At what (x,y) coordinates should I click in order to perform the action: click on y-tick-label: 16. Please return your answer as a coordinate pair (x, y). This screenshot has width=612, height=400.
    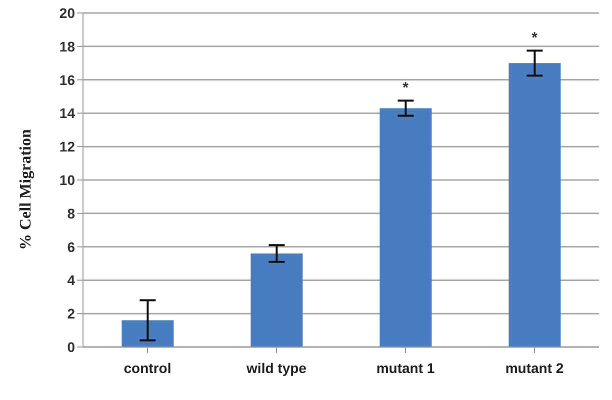
    Looking at the image, I should click on (67, 80).